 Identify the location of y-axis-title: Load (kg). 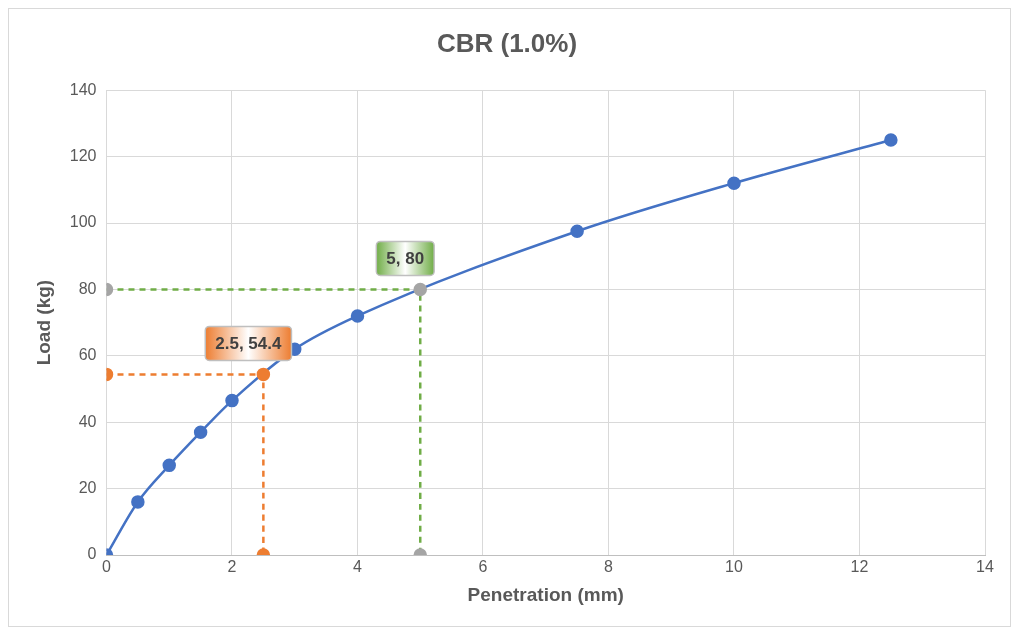
(43, 322).